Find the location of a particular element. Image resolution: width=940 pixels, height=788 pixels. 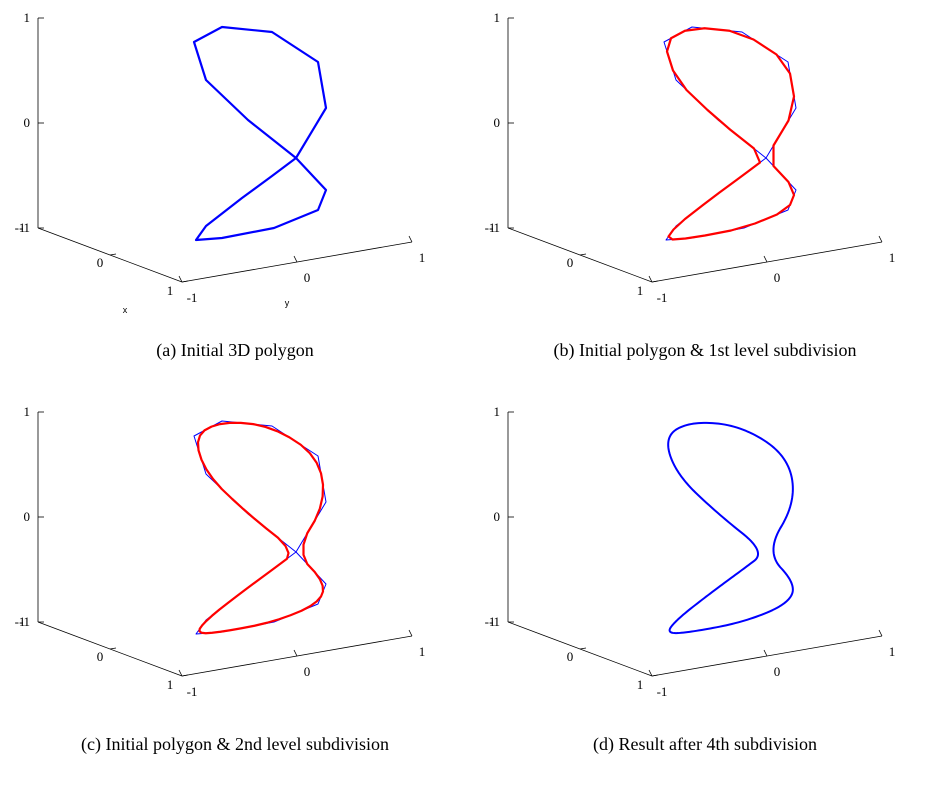

caption-d: (d) Result after 4th subdivision is located at coordinates (705, 744).